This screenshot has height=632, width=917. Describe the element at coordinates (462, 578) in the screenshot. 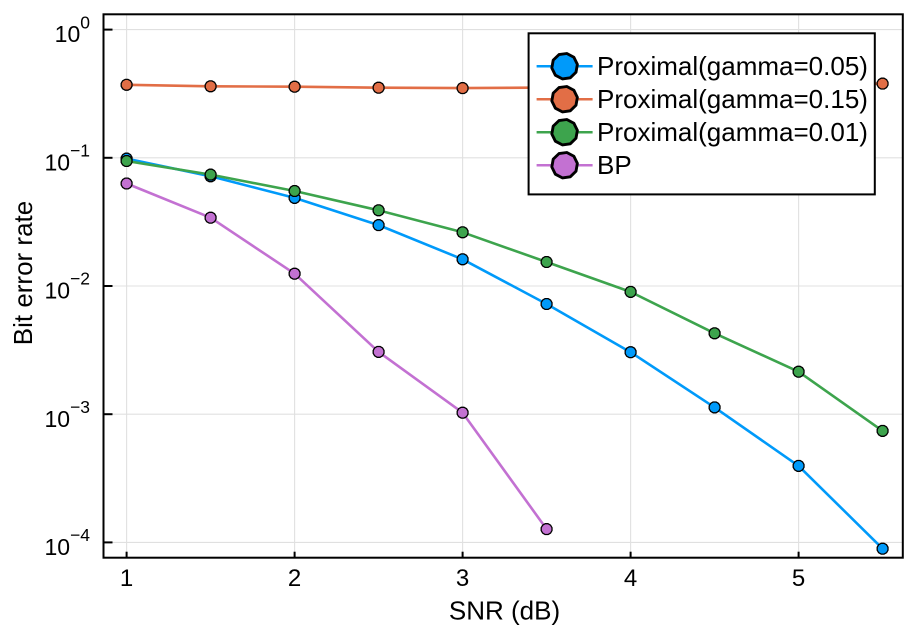

I see `svg-text: 3` at that location.